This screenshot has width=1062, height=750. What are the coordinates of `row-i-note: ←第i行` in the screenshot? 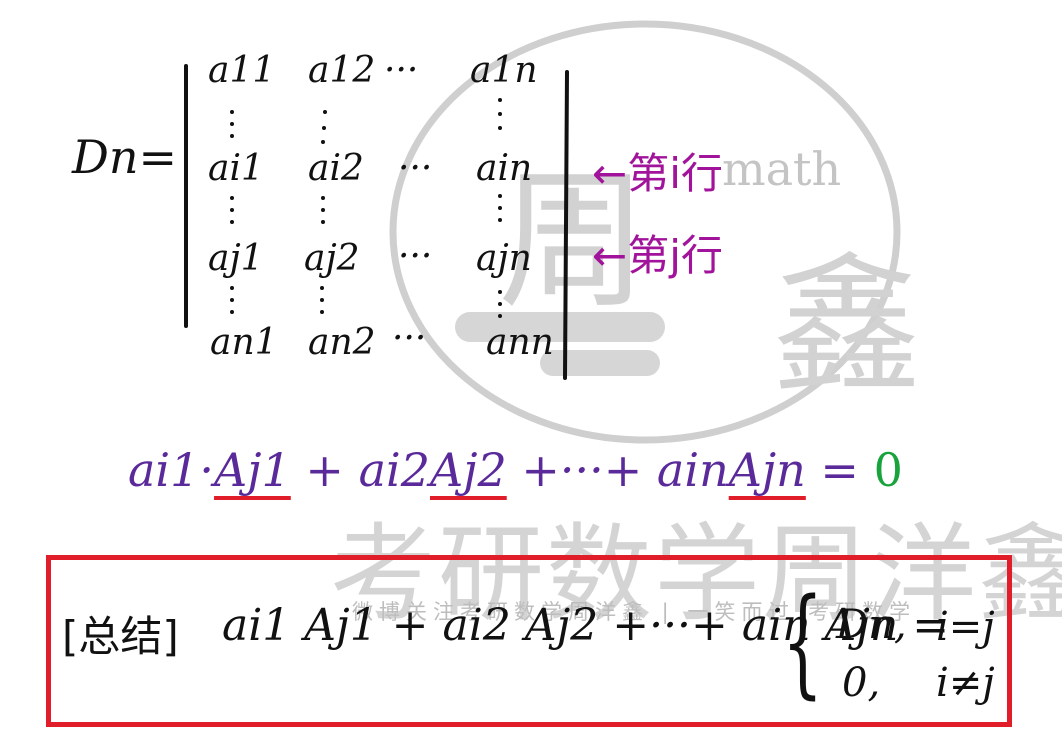 It's located at (657, 173).